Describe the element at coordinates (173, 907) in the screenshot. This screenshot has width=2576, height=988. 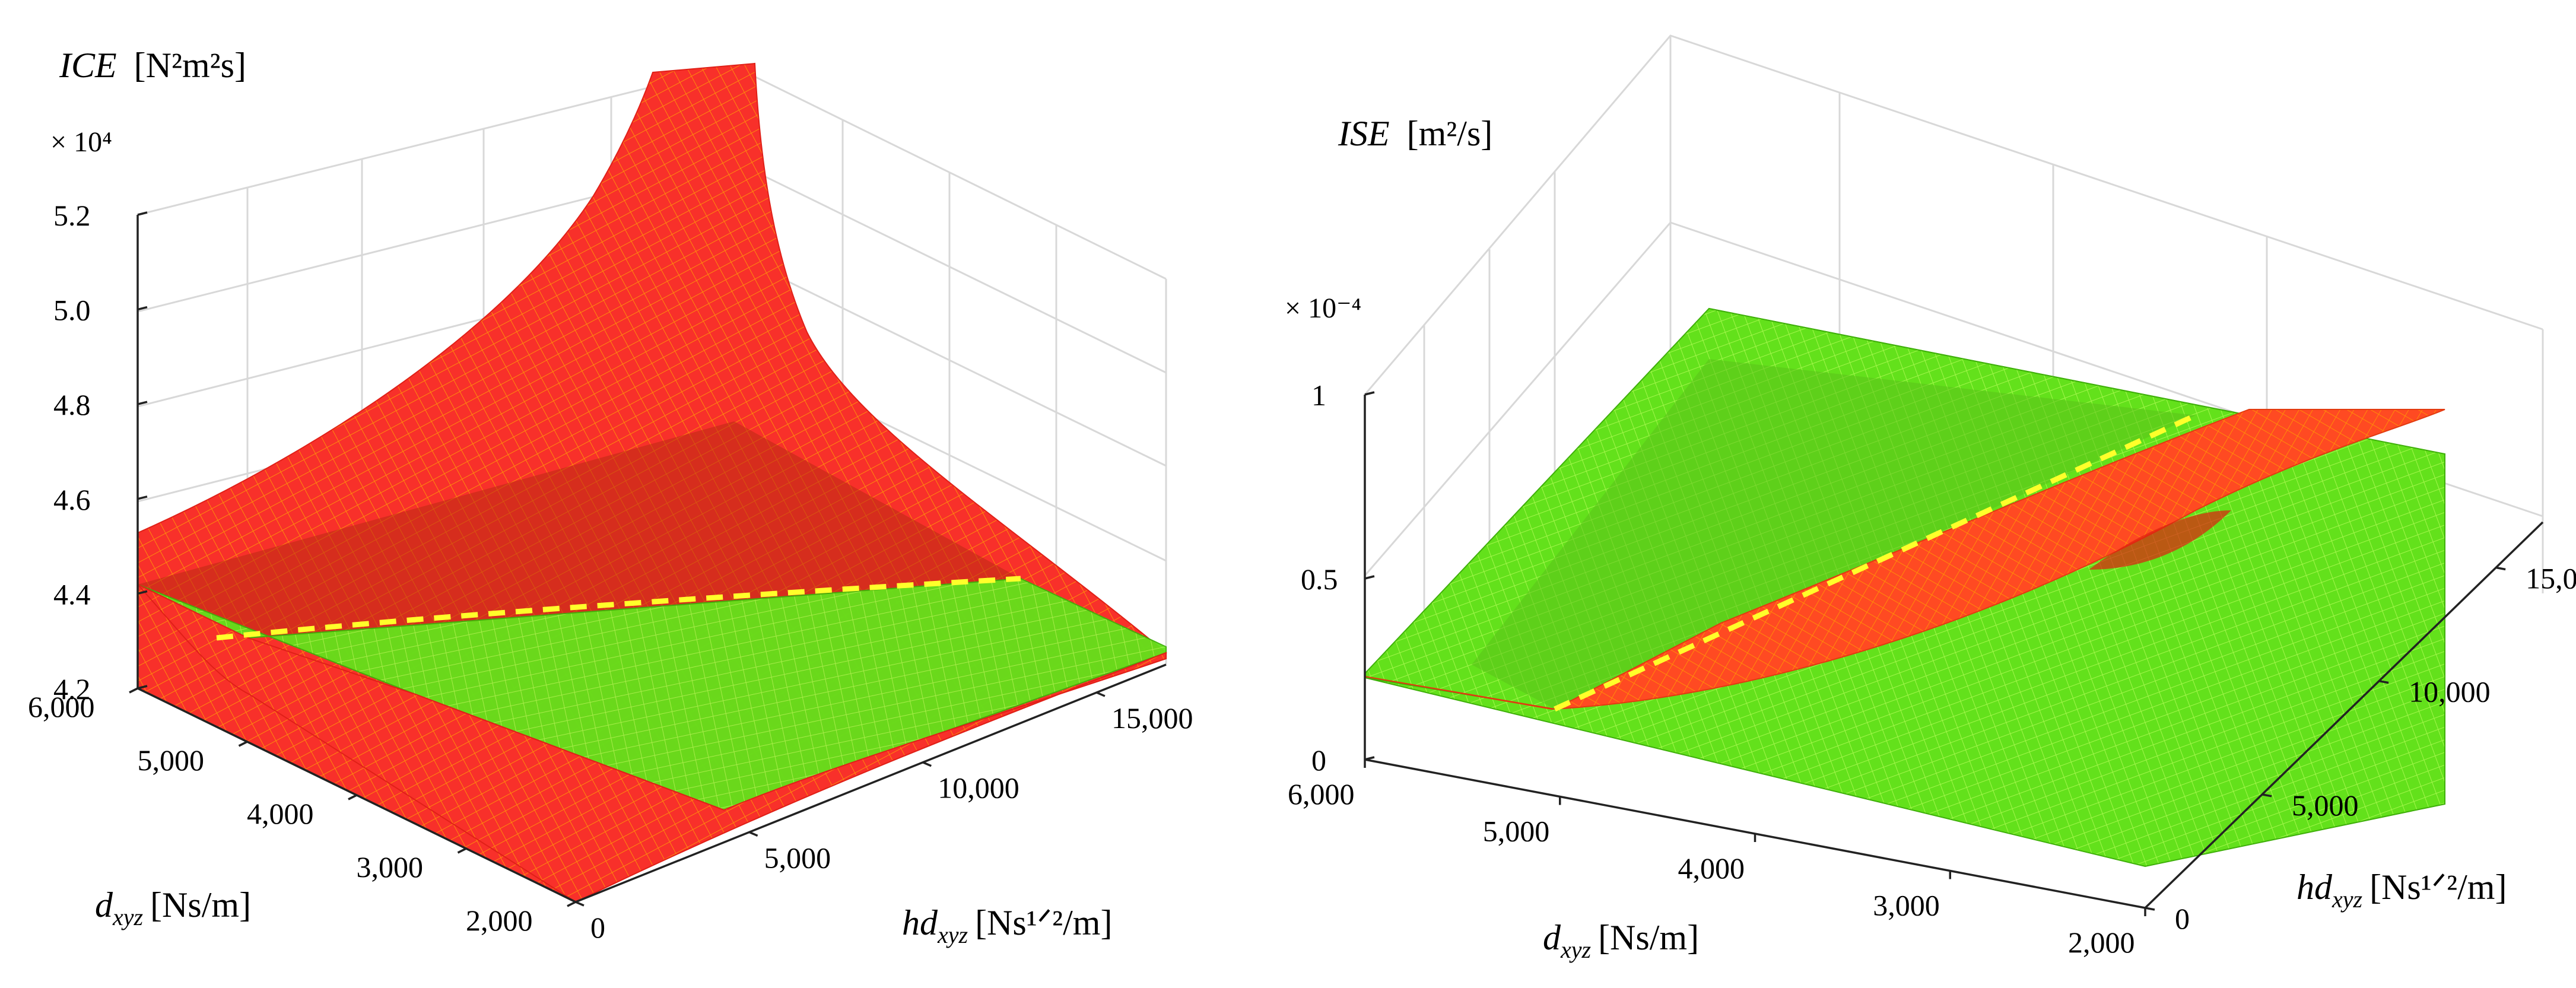
I see `ice-x-label: dxyz [Ns/m]` at that location.